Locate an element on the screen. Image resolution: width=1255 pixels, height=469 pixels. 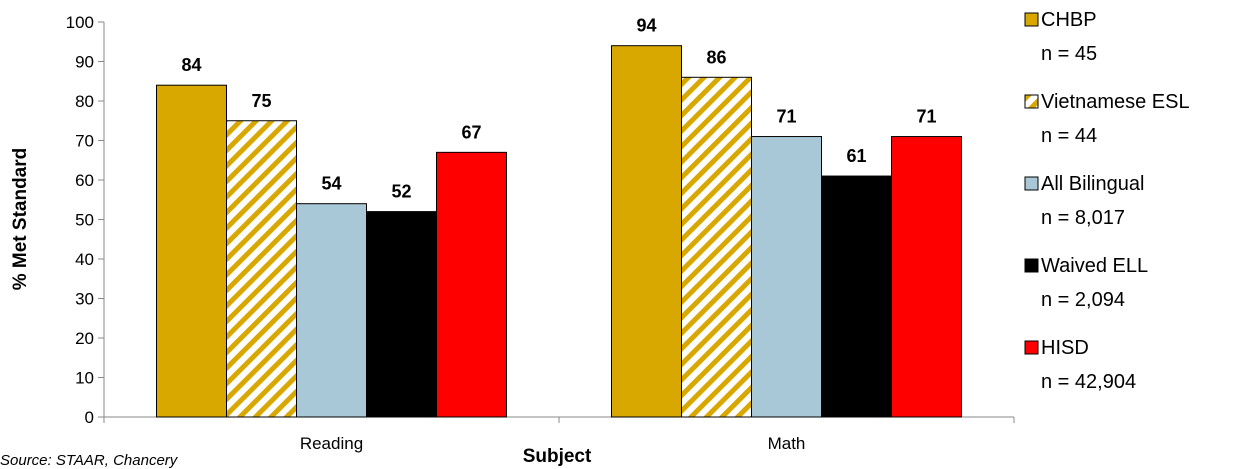
x-axis-title: Subject is located at coordinates (557, 456).